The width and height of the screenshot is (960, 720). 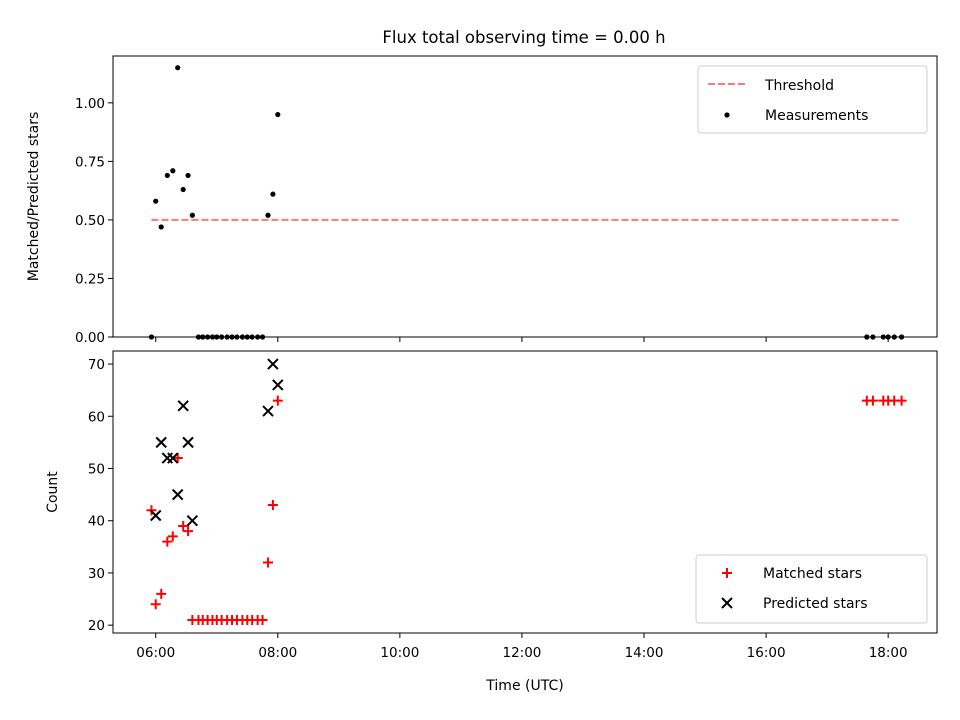 I want to click on legend-measurements-label: Measurements, so click(x=816, y=116).